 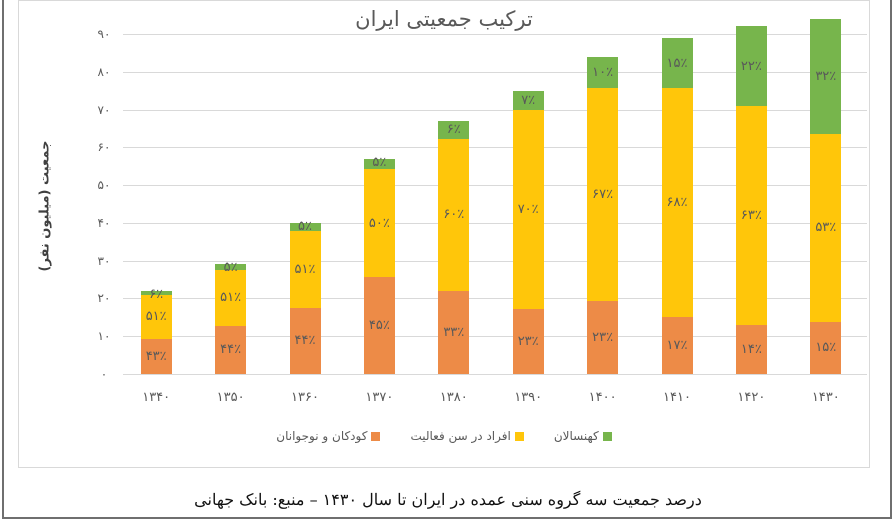 I want to click on bar-segment: ۱۵٪, so click(x=826, y=347).